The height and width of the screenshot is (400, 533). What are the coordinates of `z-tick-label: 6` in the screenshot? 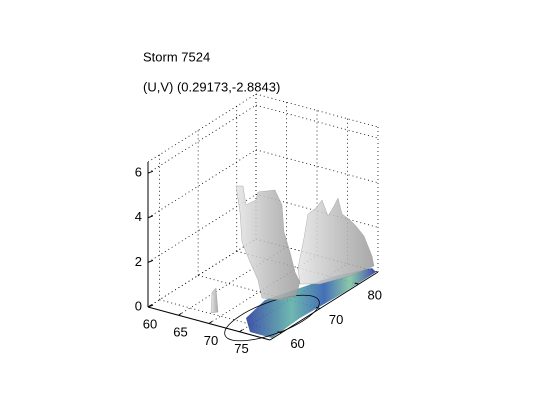 It's located at (138, 172).